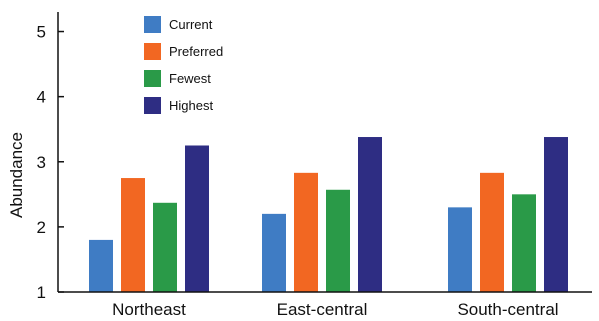 The height and width of the screenshot is (321, 599). I want to click on legend-label-preferred: Preferred, so click(196, 51).